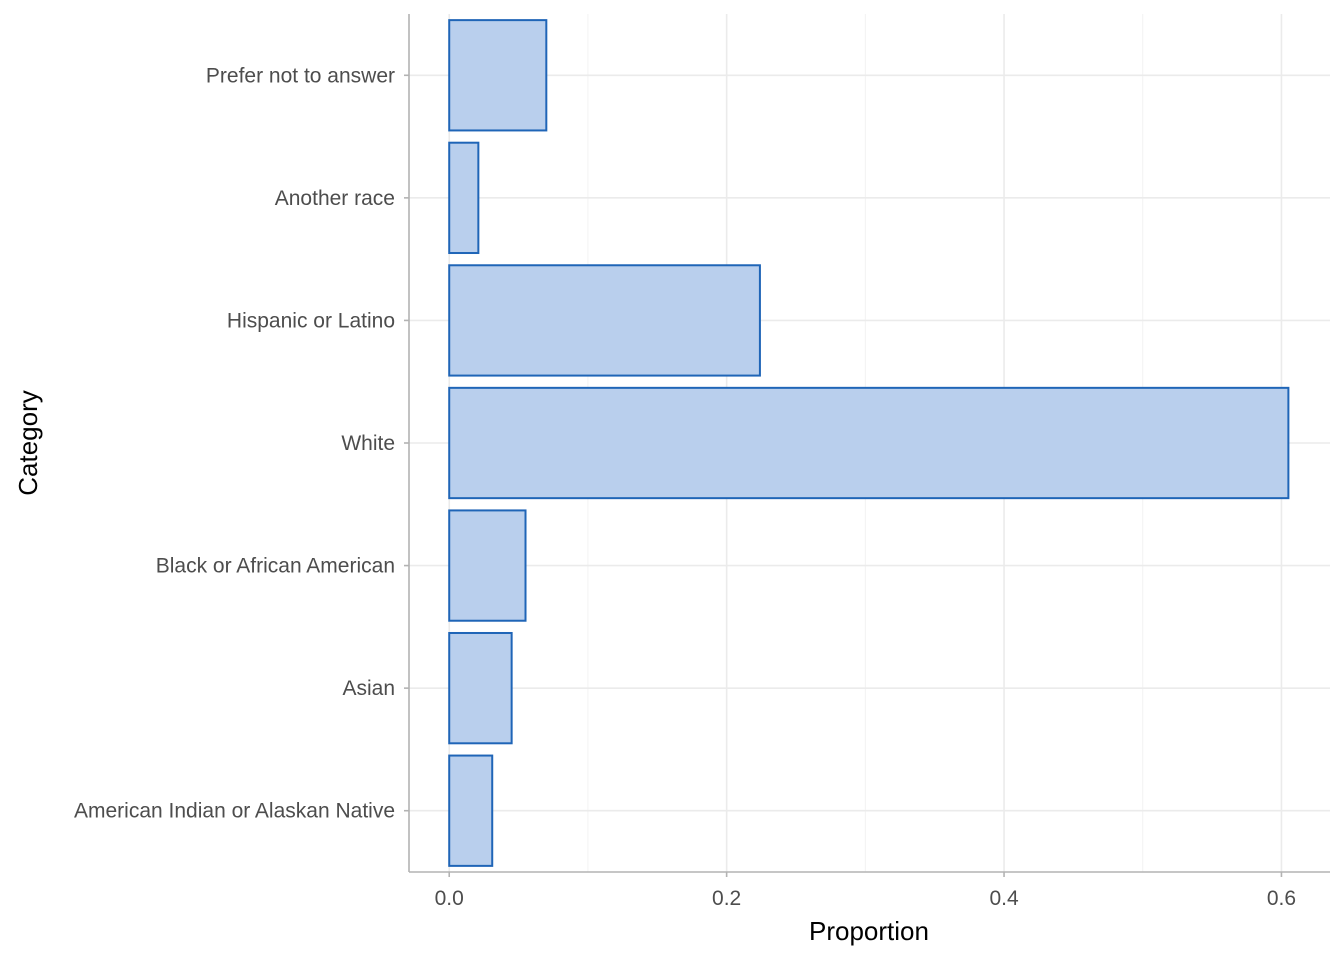 This screenshot has height=960, width=1344. What do you see at coordinates (1281, 898) in the screenshot?
I see `x-tick-label: 0.6` at bounding box center [1281, 898].